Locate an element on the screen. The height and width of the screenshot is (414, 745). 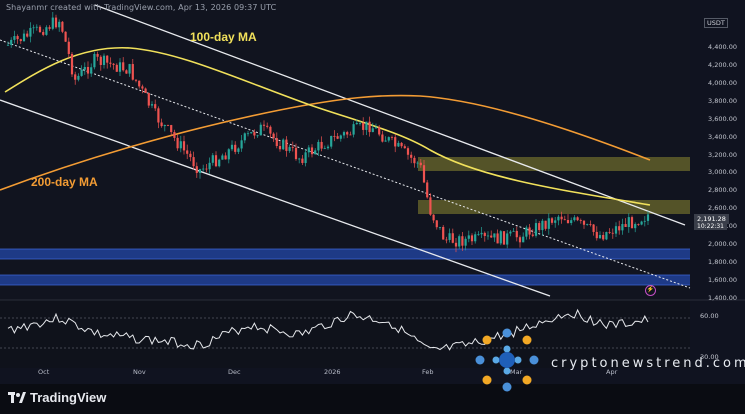
month-label: Oct is located at coordinates (44, 372).